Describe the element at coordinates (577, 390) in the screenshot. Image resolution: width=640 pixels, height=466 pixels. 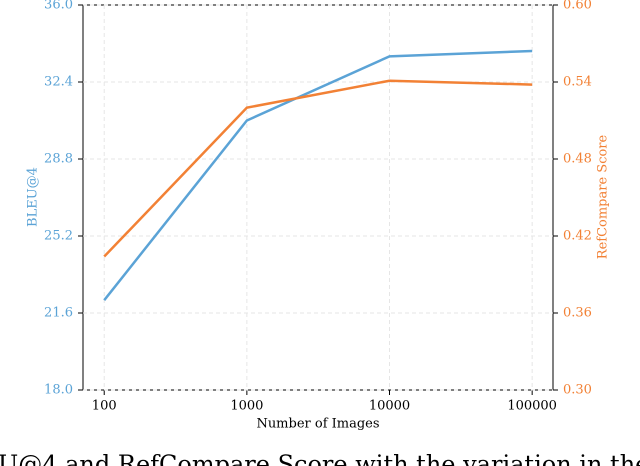
I see `y2-tick-label: 0.30` at that location.